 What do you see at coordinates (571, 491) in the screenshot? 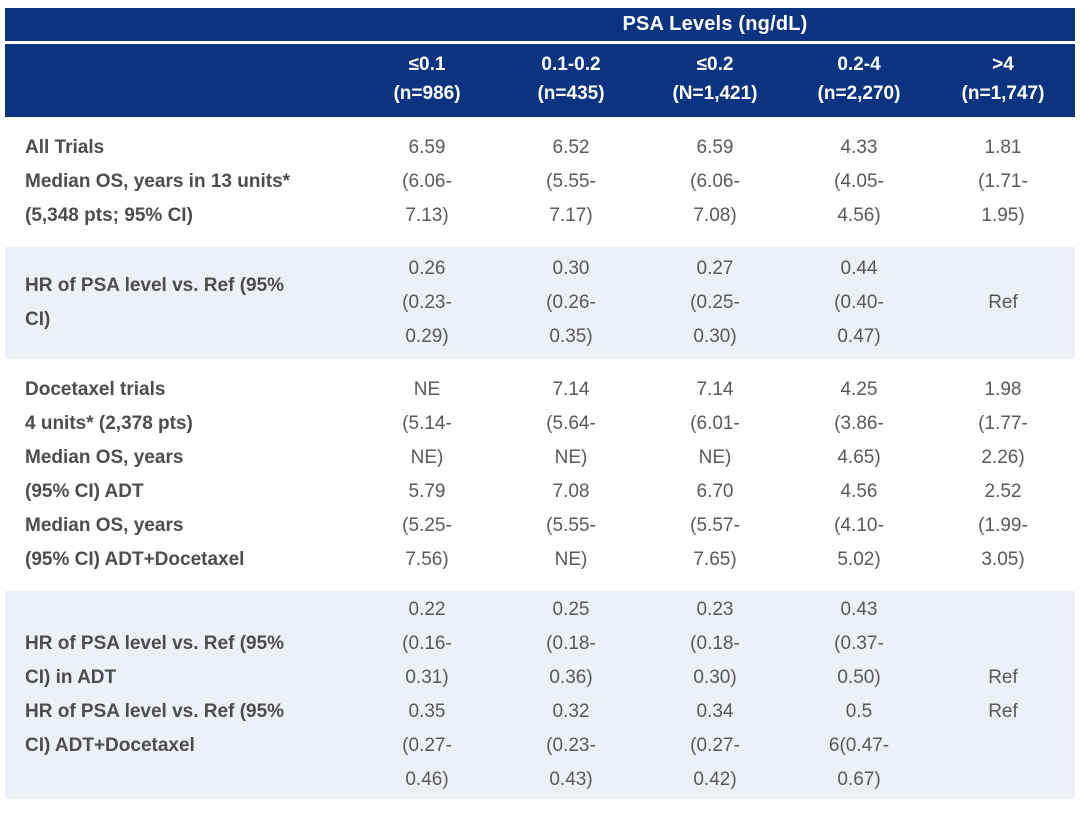
I see `value-line: 7.08` at bounding box center [571, 491].